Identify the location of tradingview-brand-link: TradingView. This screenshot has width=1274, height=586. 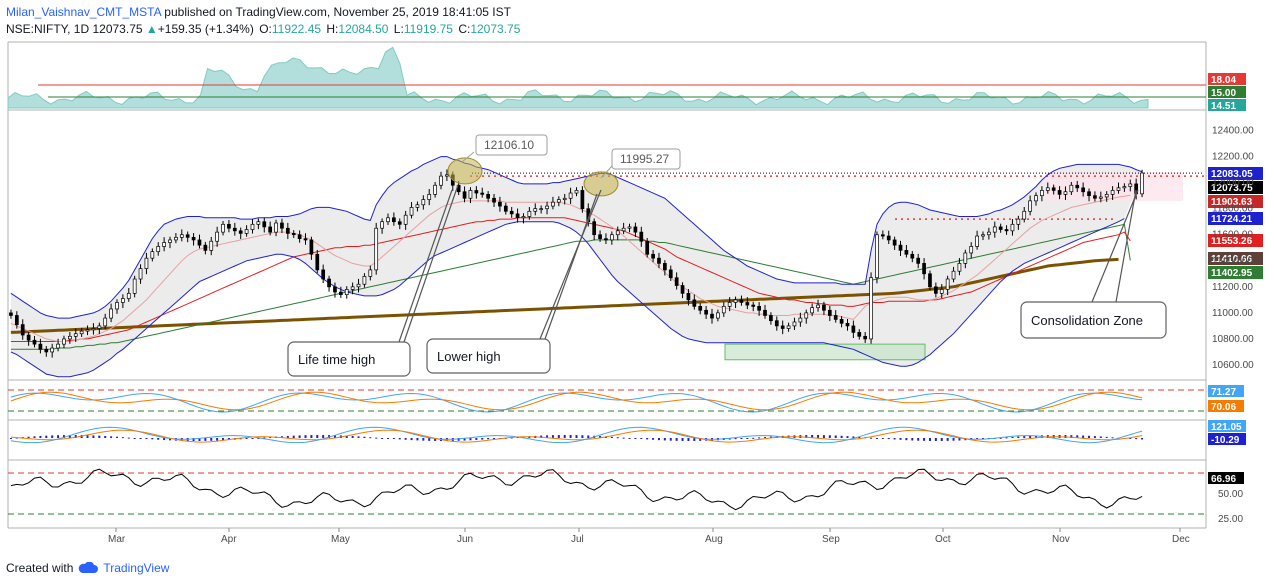
(136, 568).